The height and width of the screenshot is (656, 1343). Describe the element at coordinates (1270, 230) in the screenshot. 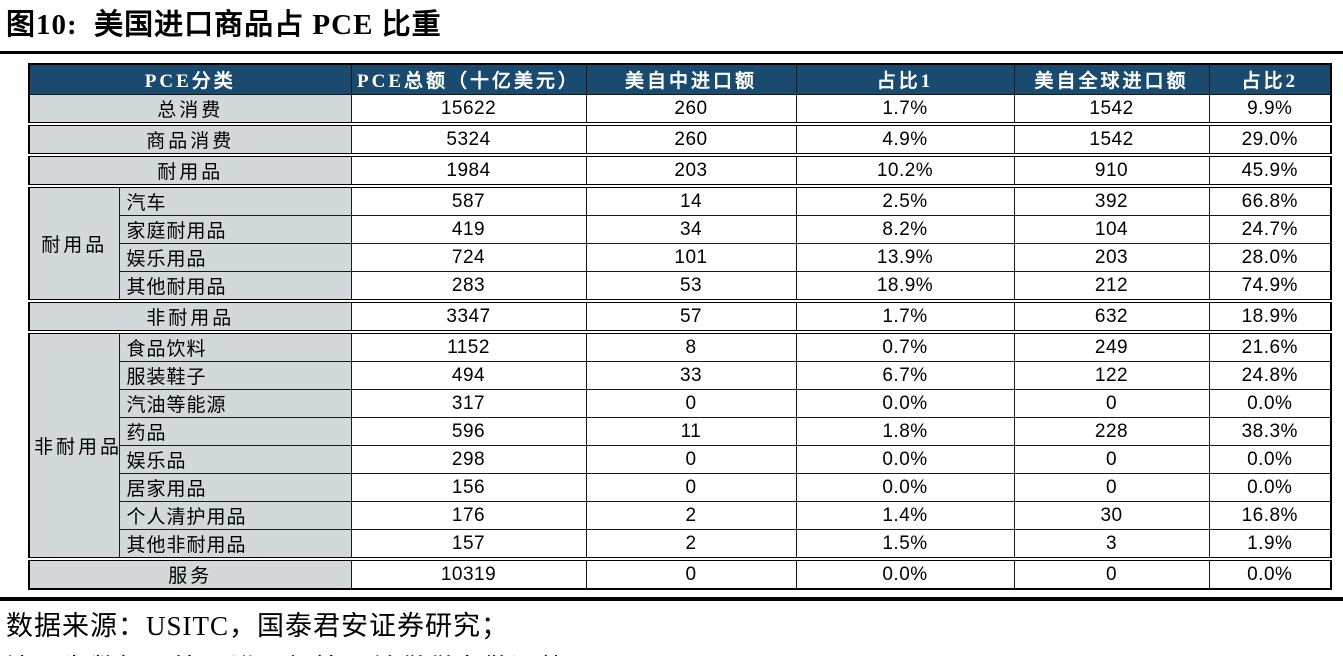

I see `value-cell: 24.7%` at that location.